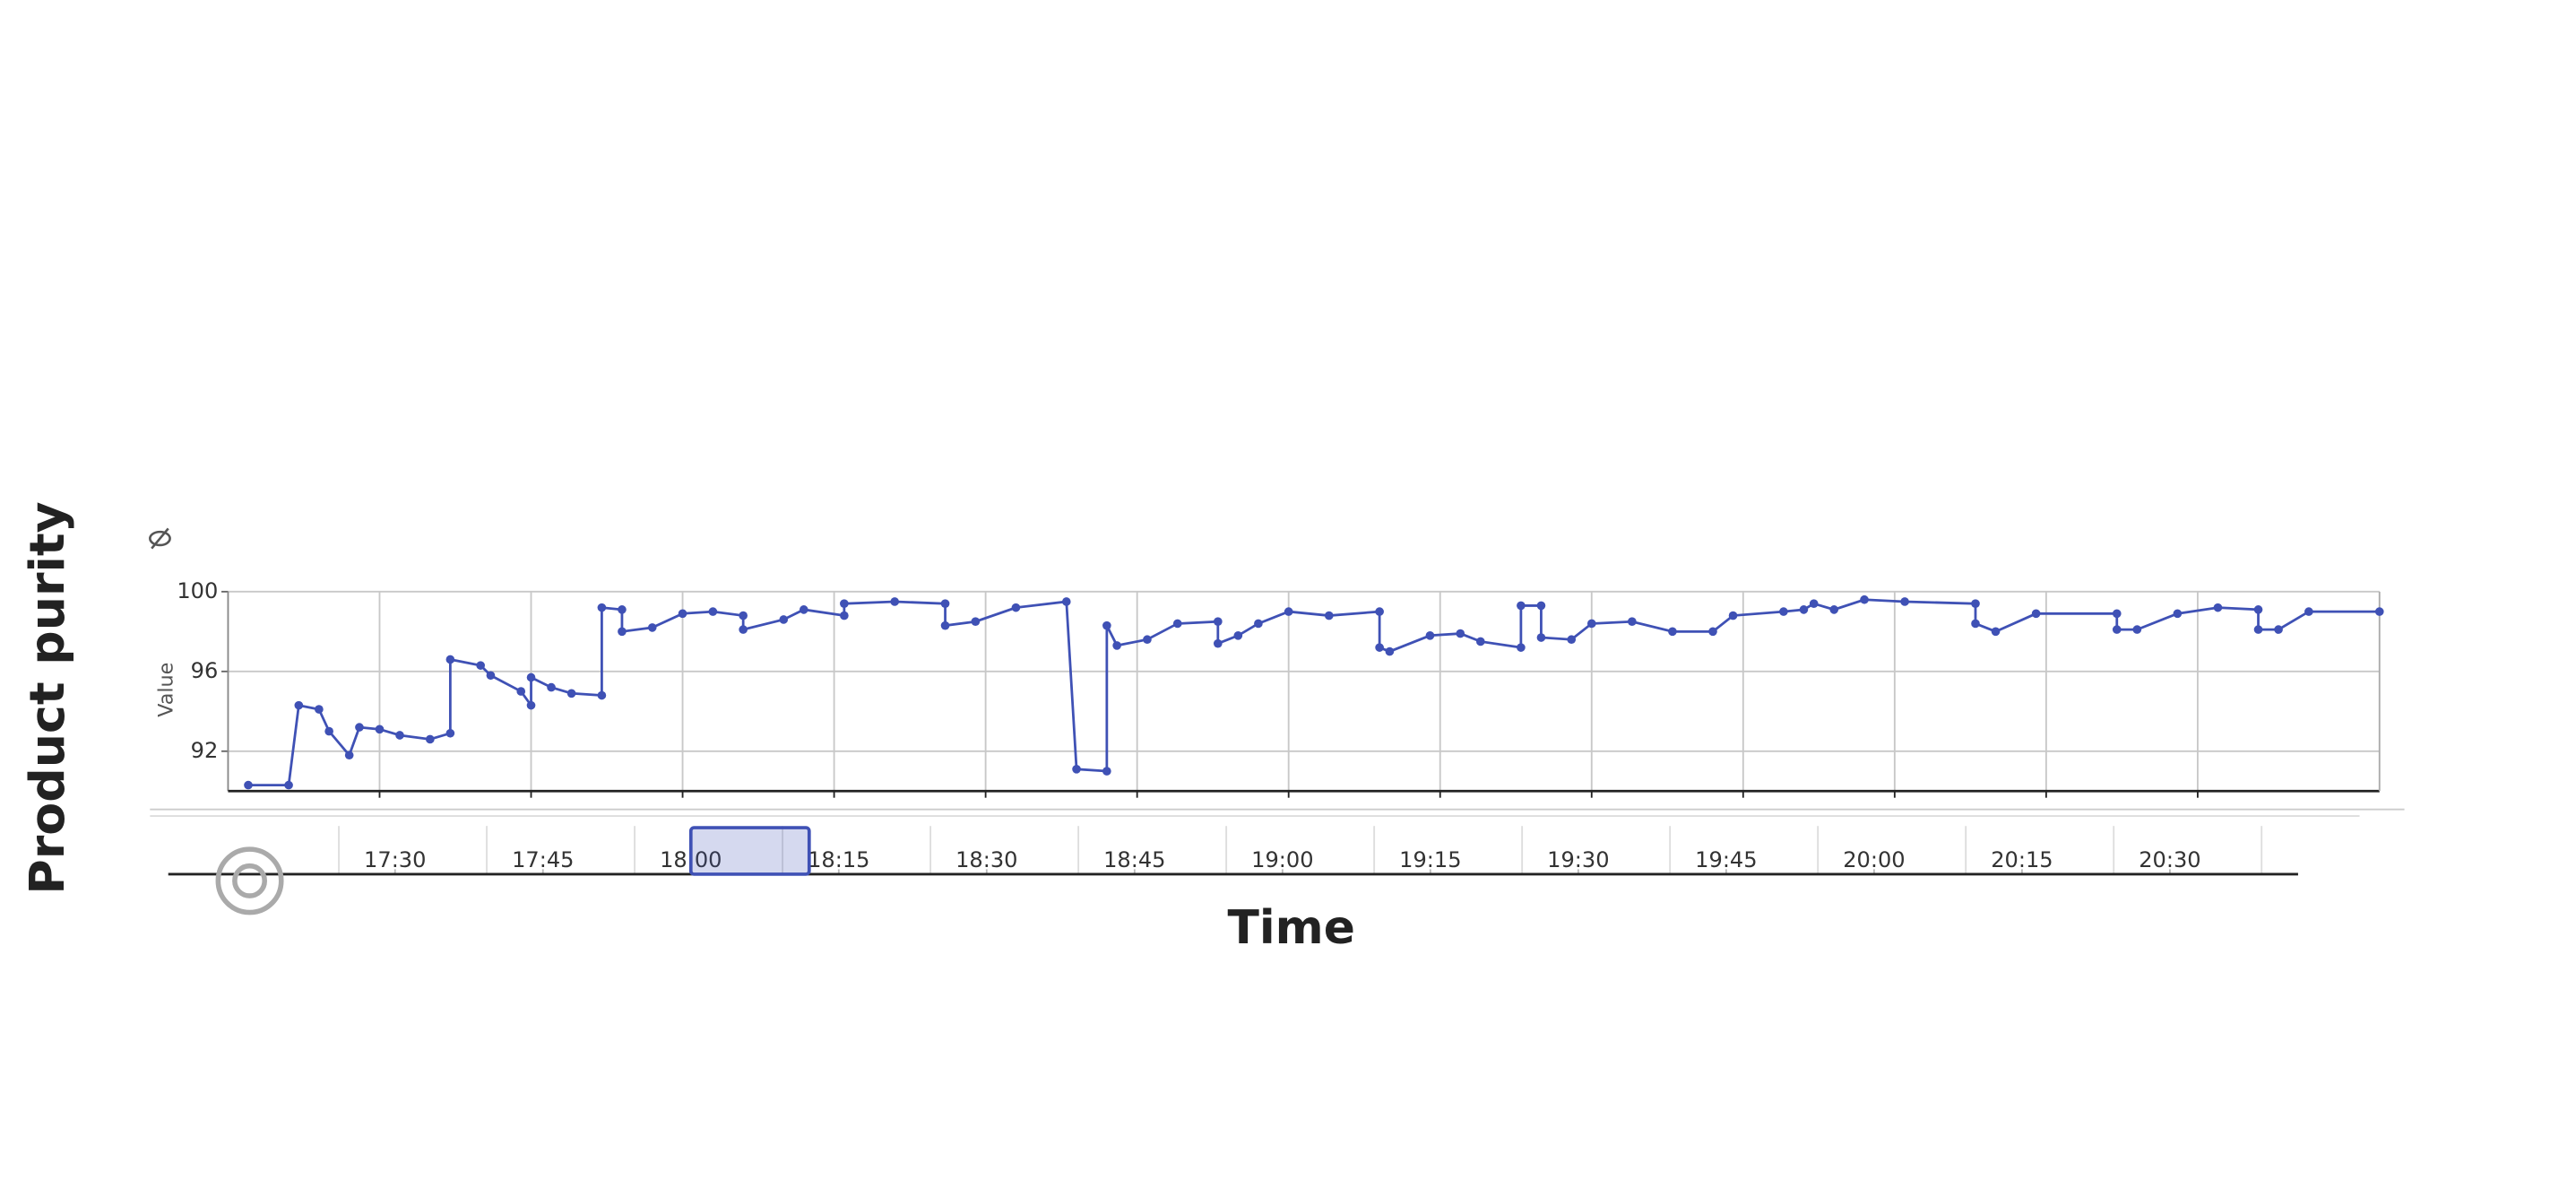  I want to click on navigator-tick-label: 19:15, so click(1430, 859).